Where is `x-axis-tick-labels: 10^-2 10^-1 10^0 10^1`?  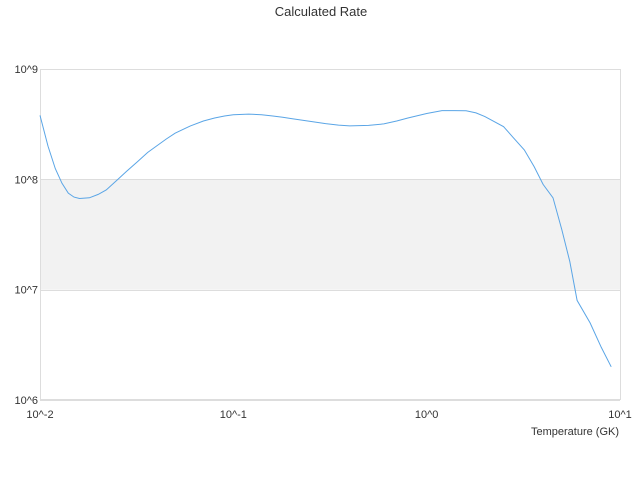
x-axis-tick-labels: 10^-2 10^-1 10^0 10^1 is located at coordinates (328, 415).